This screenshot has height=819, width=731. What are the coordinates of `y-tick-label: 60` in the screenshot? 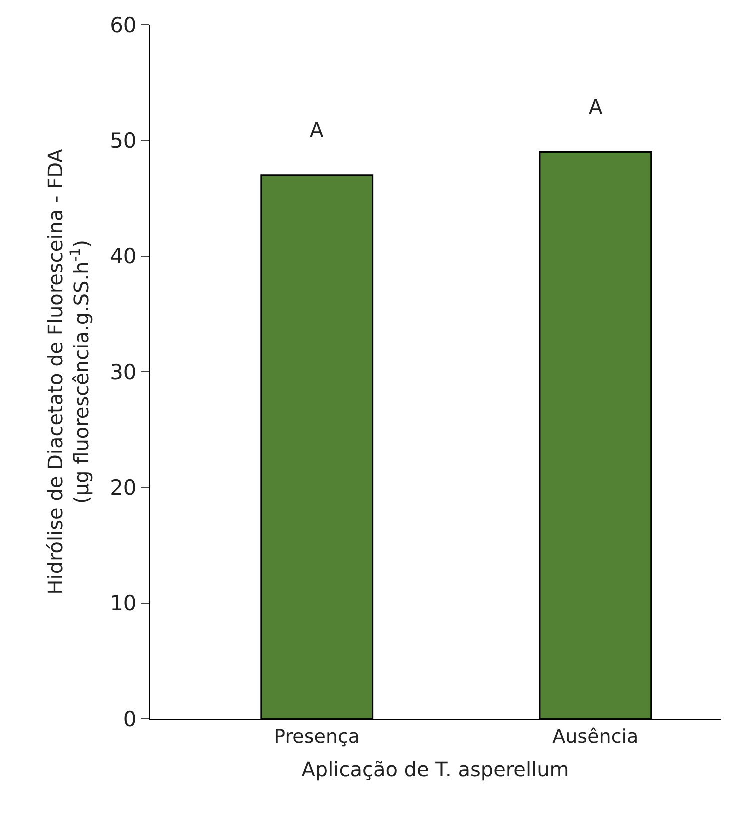 It's located at (123, 25).